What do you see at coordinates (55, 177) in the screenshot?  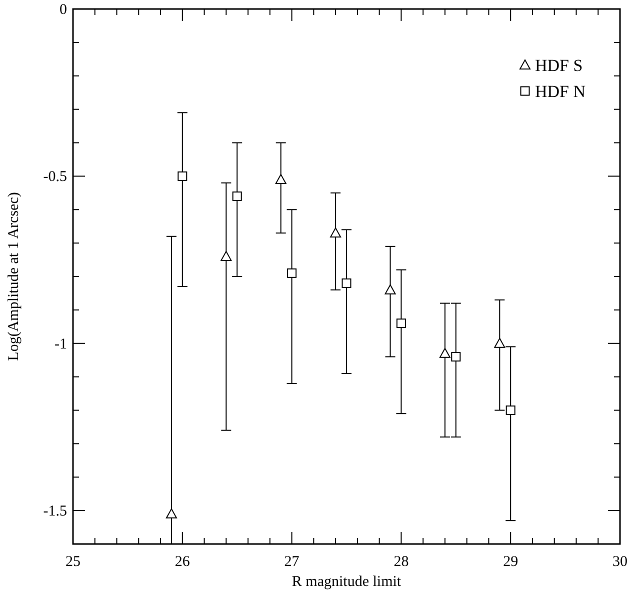 I see `y-tick-label: -0.5` at bounding box center [55, 177].